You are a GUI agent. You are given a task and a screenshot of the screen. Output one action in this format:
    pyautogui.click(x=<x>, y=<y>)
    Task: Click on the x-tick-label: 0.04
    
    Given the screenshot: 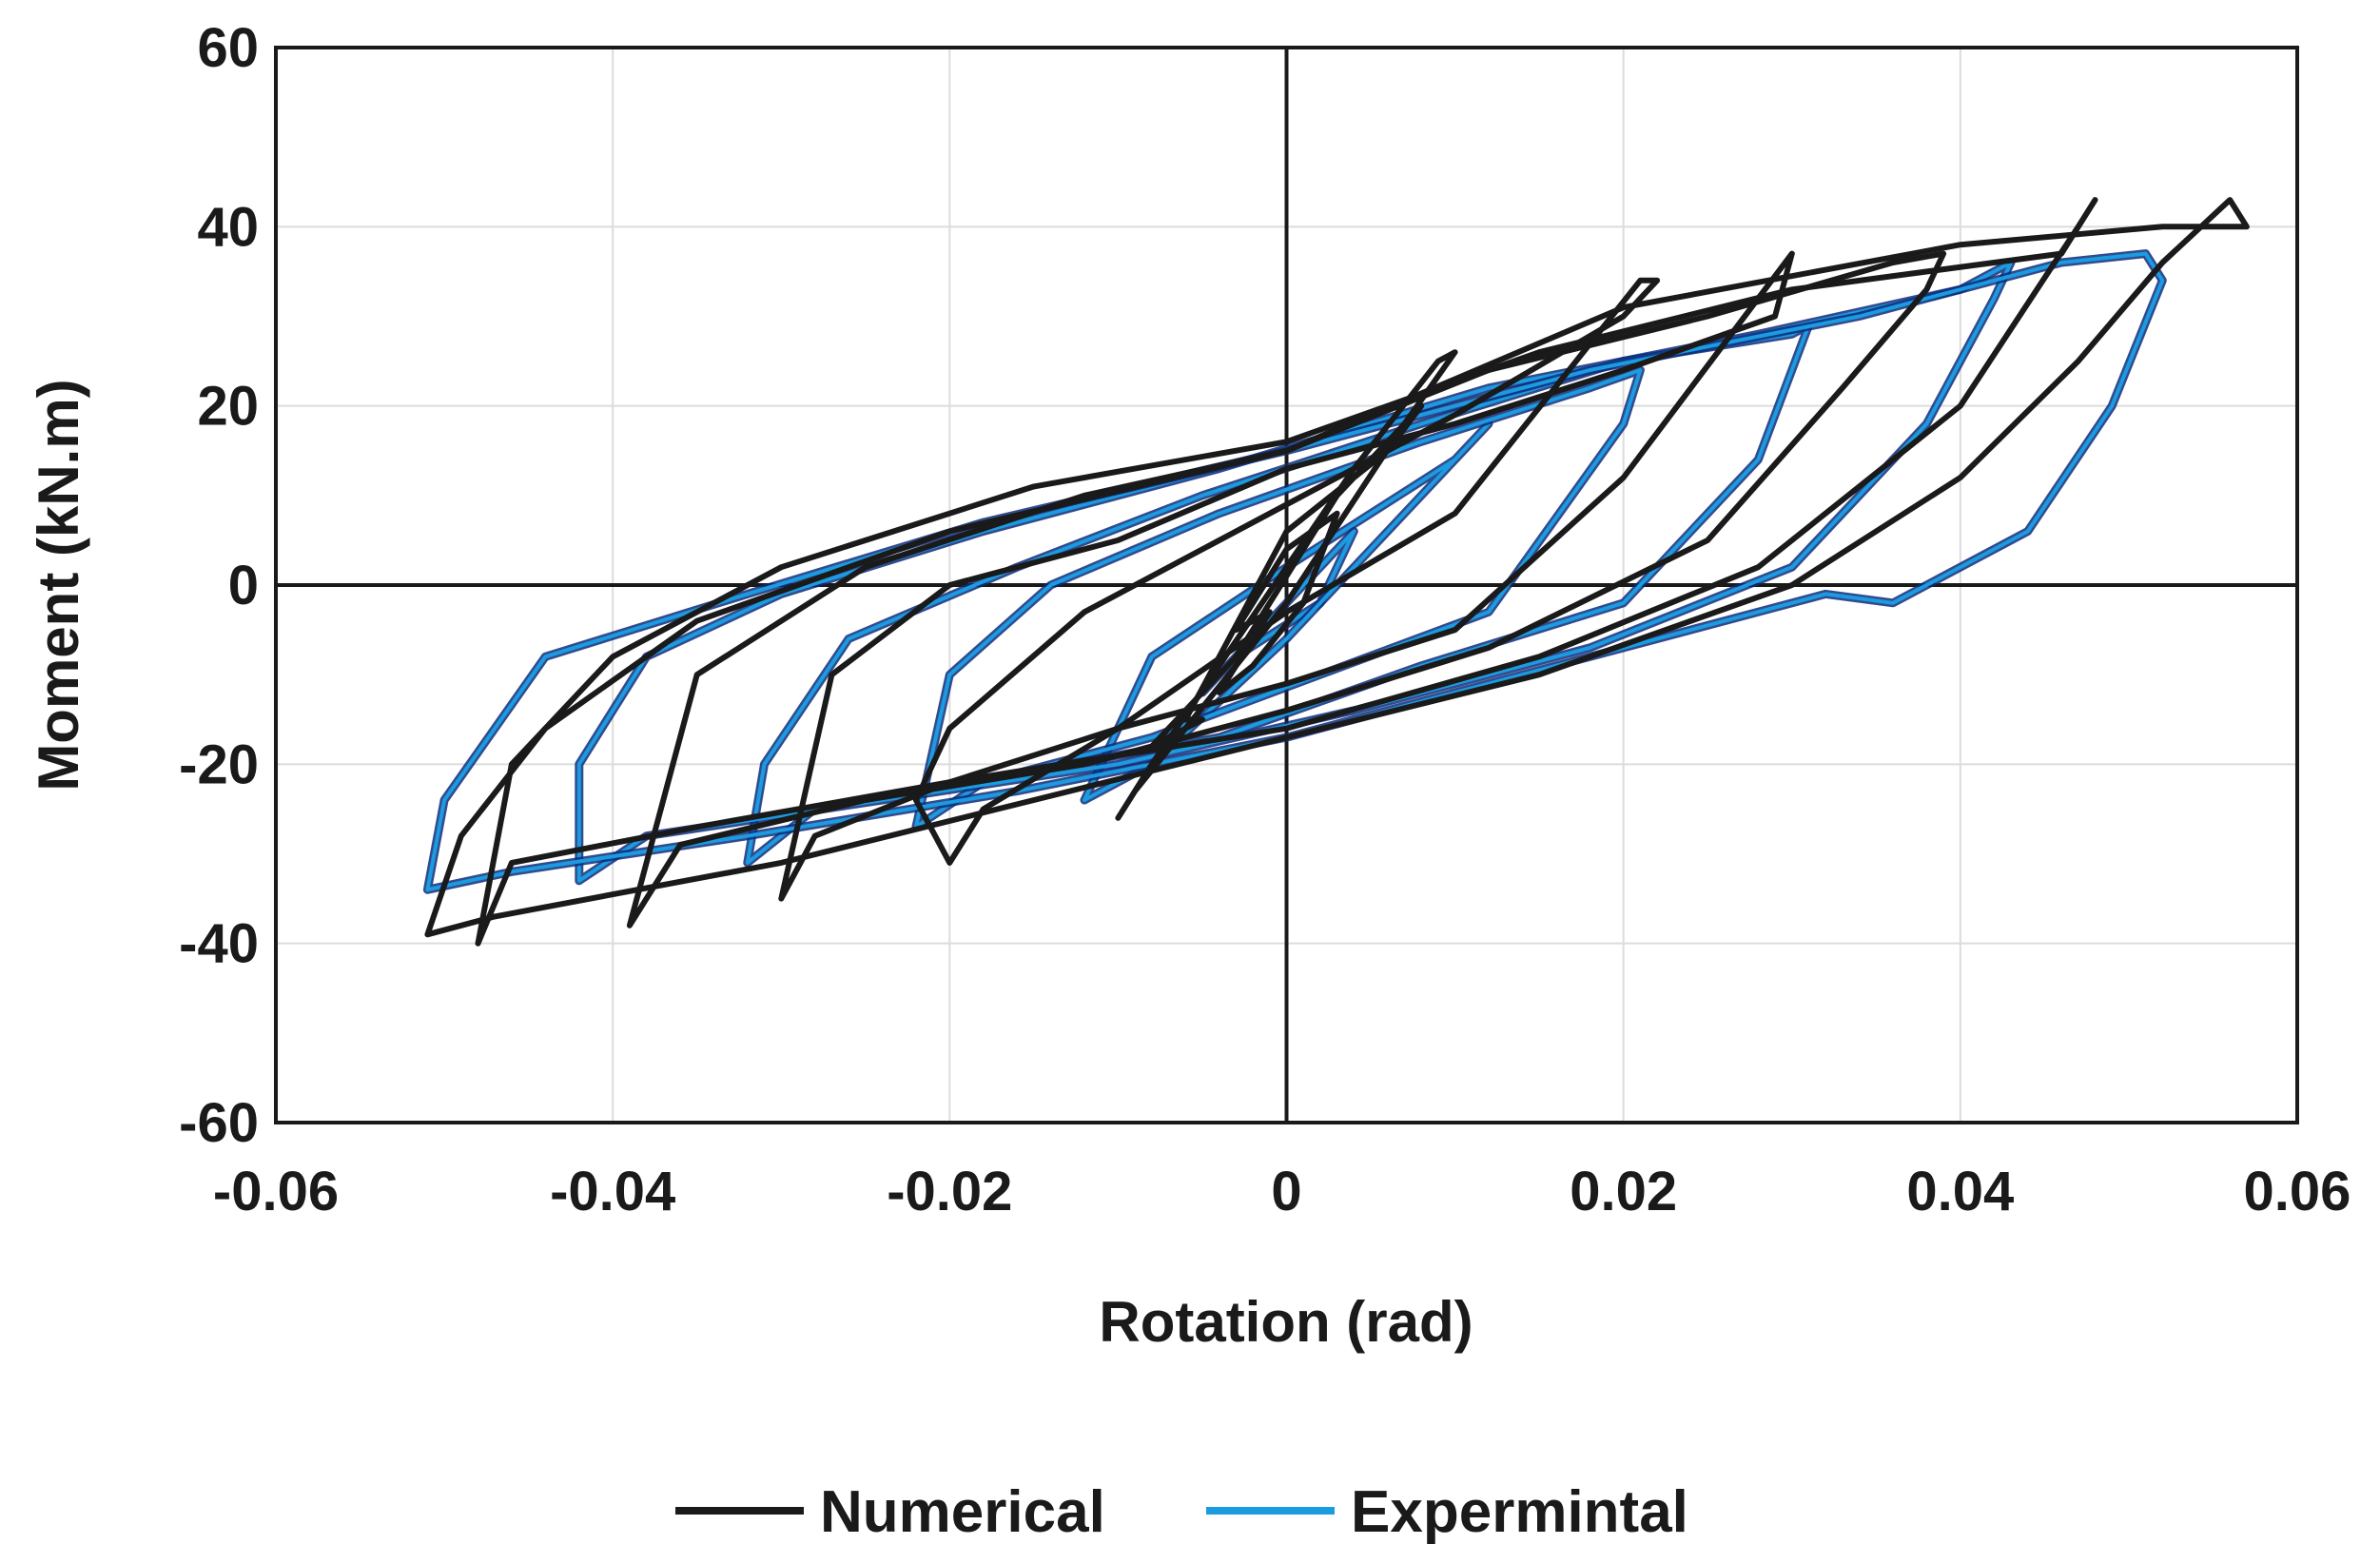 What is the action you would take?
    pyautogui.click(x=1960, y=1191)
    